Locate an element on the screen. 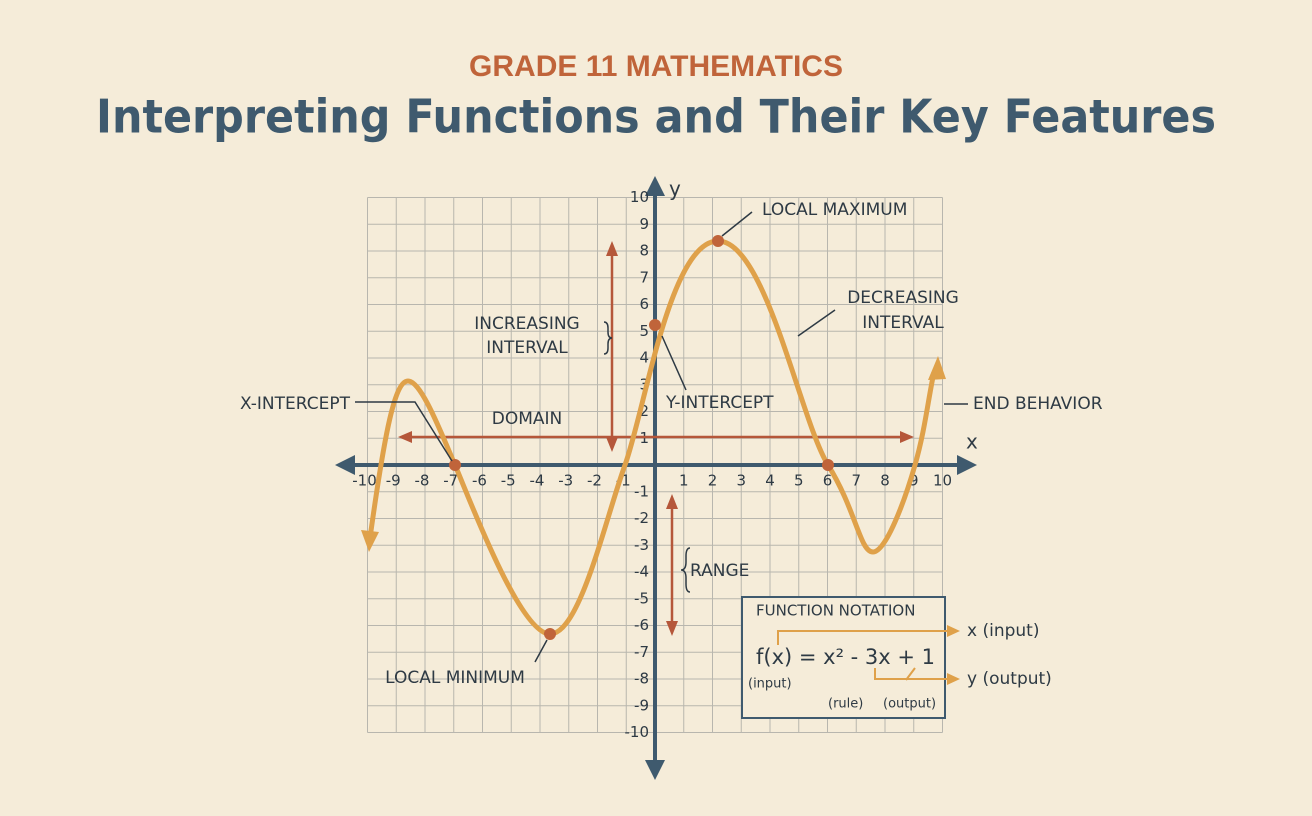 The image size is (1312, 816). notation-box is located at coordinates (843, 657).